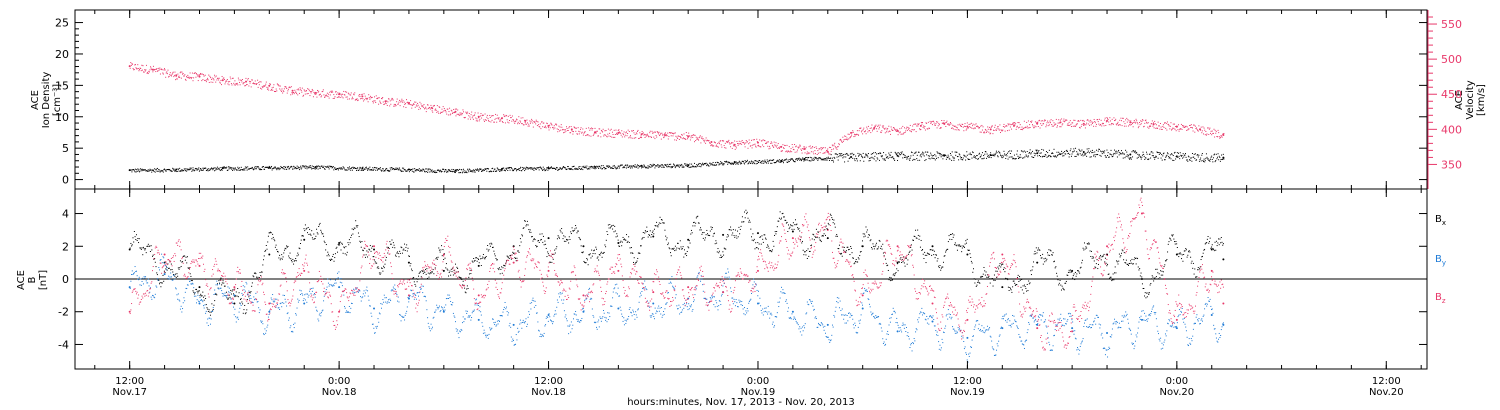 This screenshot has height=410, width=1500. I want to click on field-point-bx, so click(583, 246).